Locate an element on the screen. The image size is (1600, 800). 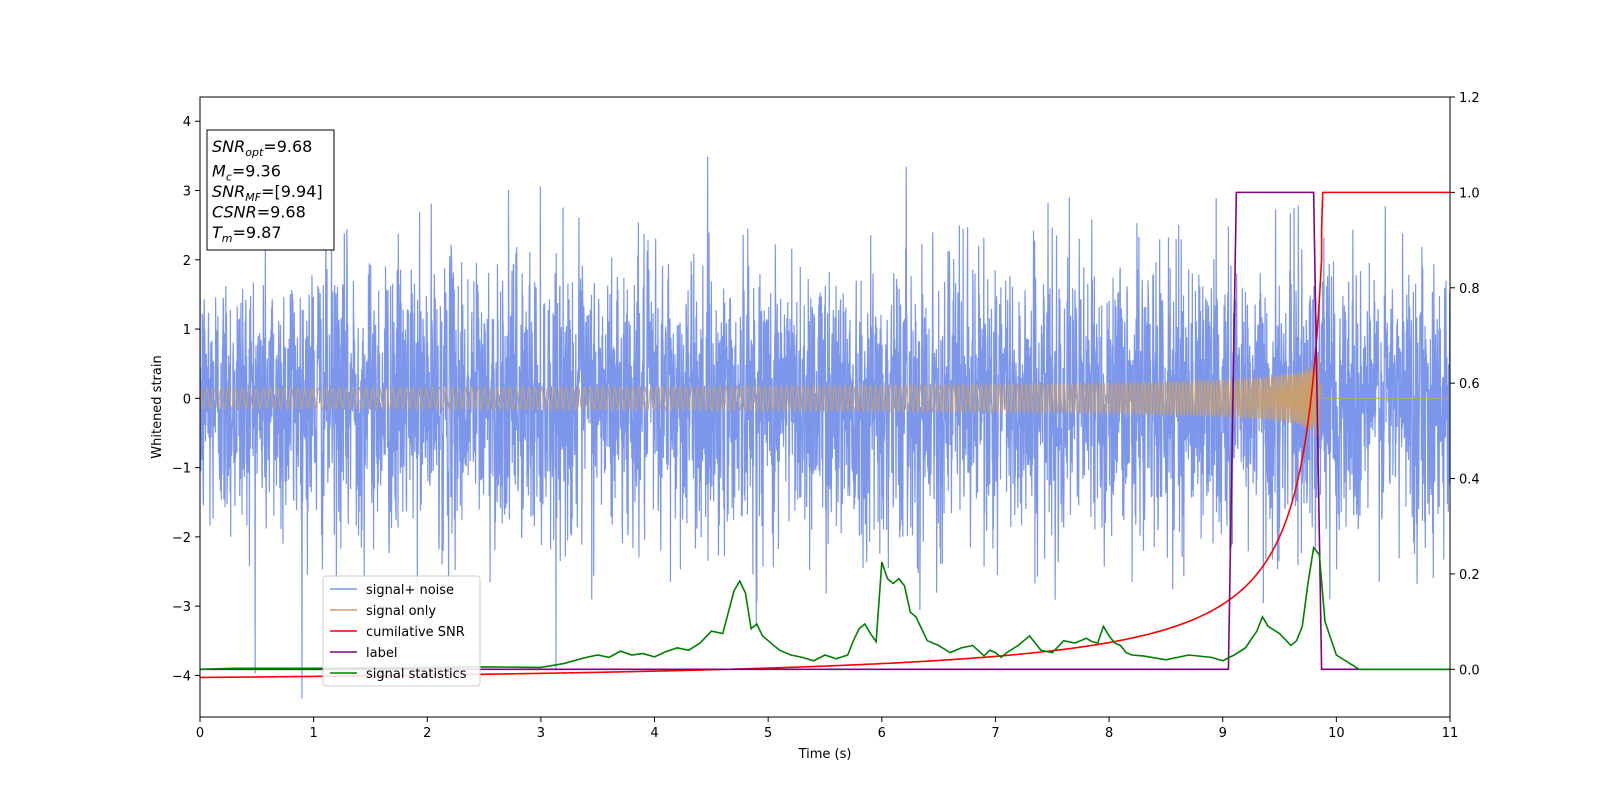
y-left-tick-label: 4 is located at coordinates (187, 122).